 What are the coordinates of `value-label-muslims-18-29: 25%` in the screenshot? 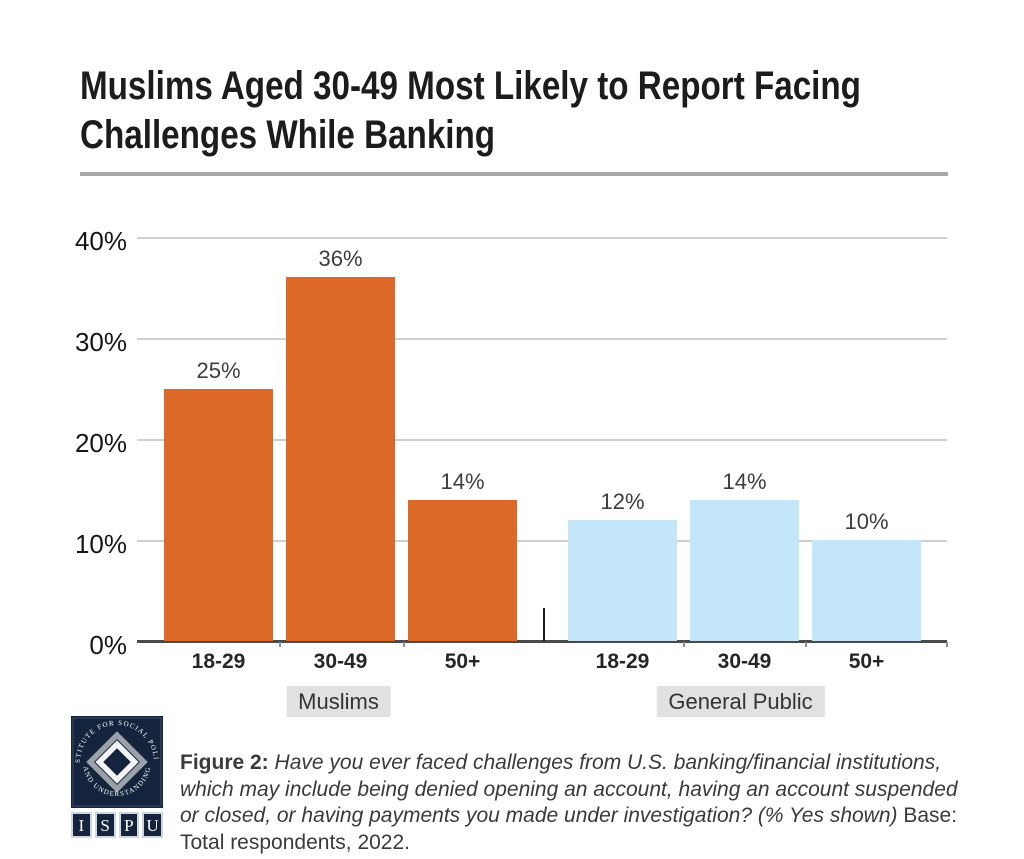 It's located at (218, 370).